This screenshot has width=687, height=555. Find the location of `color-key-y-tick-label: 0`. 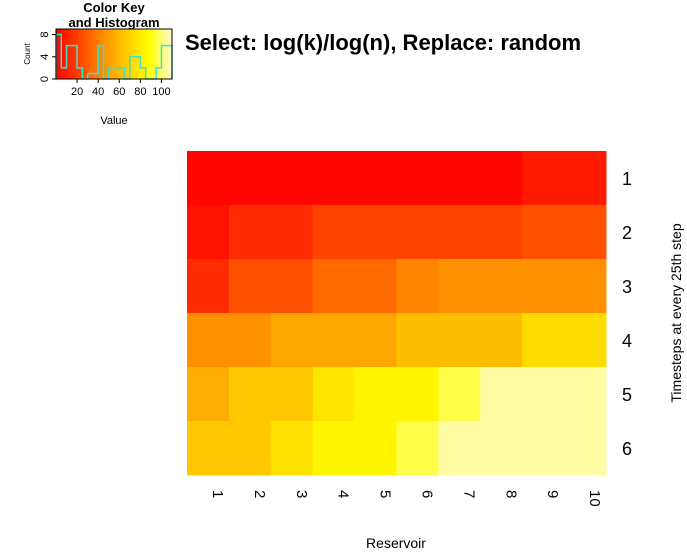

color-key-y-tick-label: 0 is located at coordinates (45, 79).